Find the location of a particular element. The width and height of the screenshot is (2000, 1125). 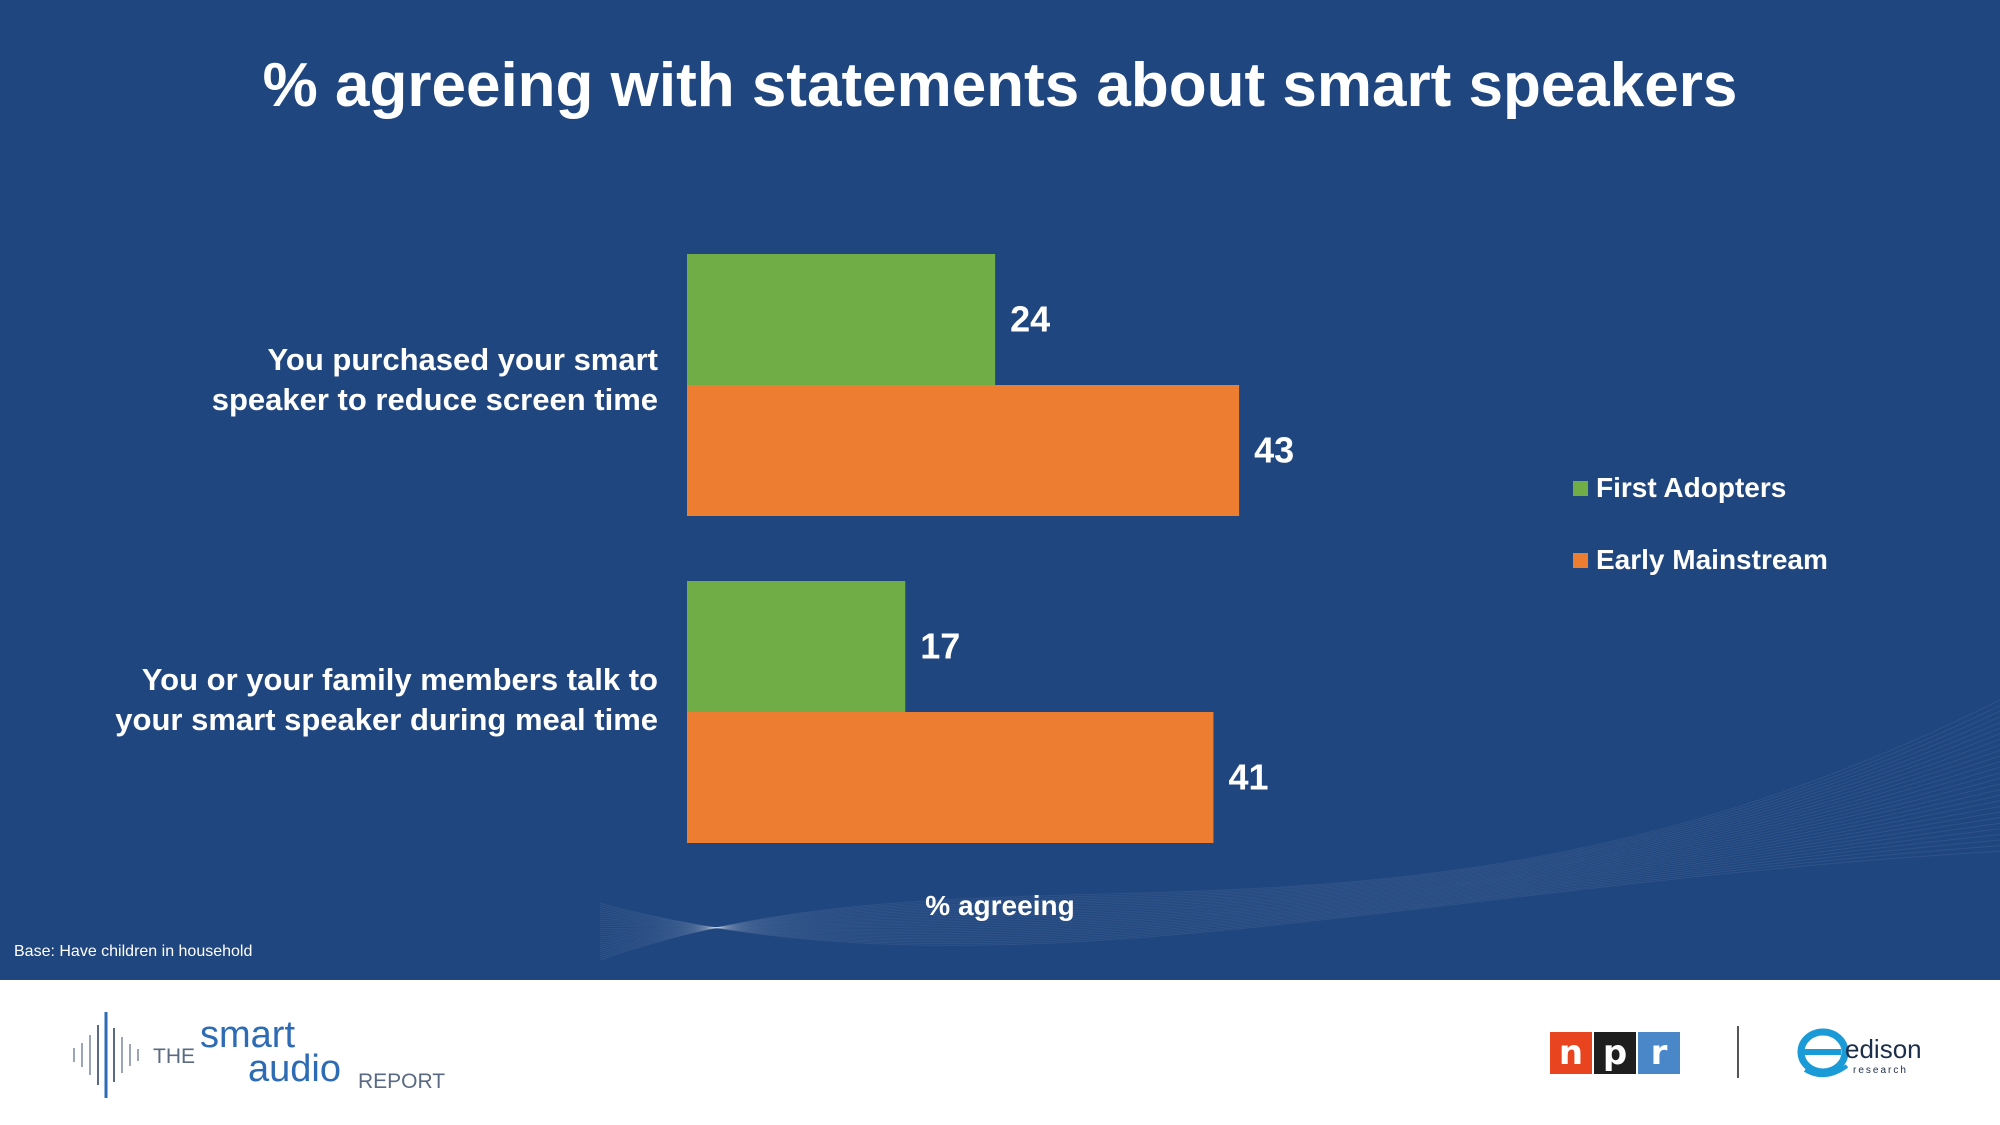

legend: First Adopters Early Mainstream is located at coordinates (1700, 542).